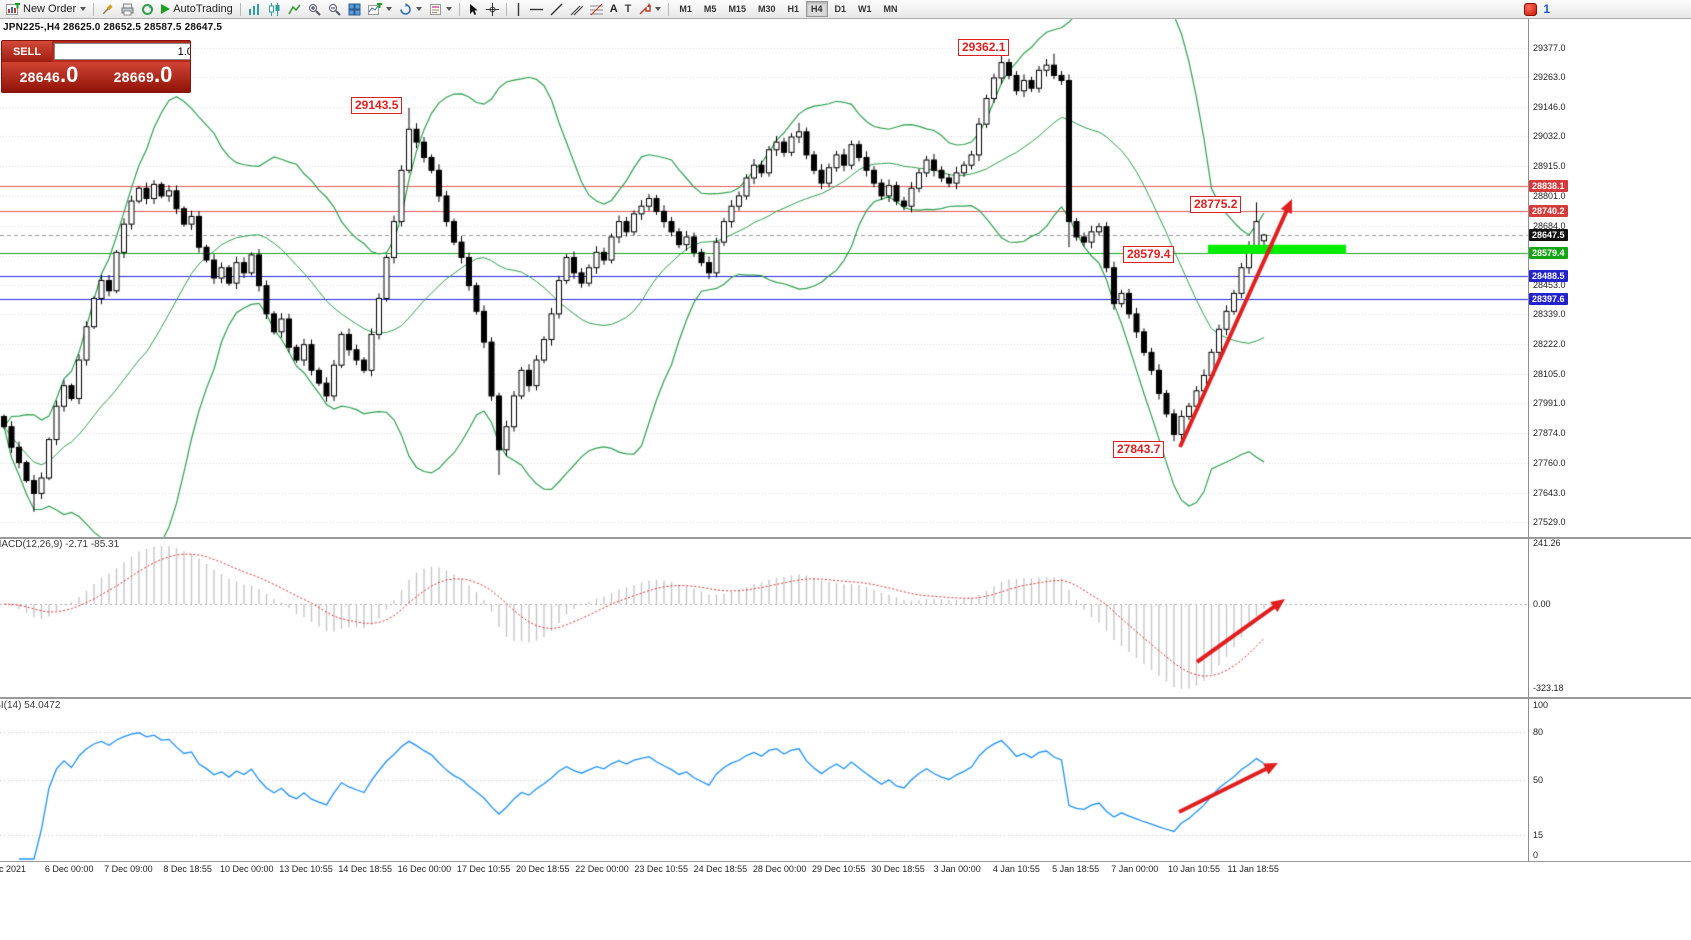 This screenshot has width=1691, height=940. I want to click on sell-label: SELL, so click(27, 51).